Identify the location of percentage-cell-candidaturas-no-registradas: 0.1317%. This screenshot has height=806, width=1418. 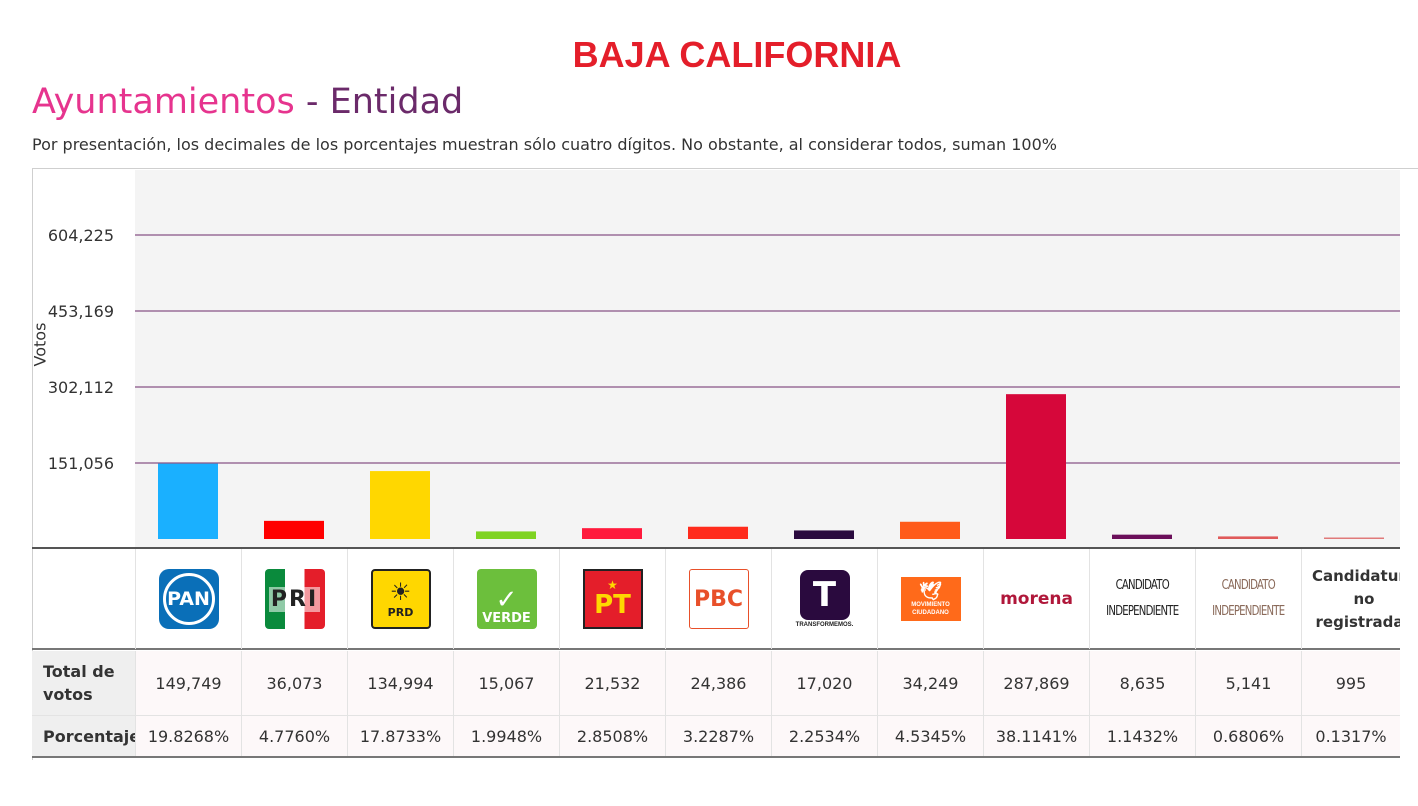
(1350, 736).